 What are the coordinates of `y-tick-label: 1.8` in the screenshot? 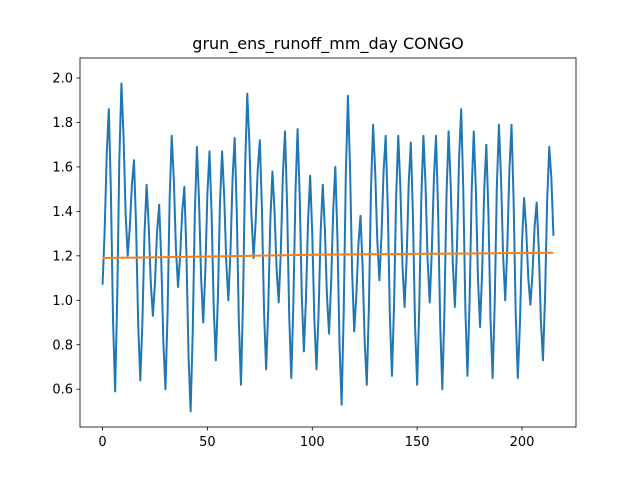 It's located at (62, 123).